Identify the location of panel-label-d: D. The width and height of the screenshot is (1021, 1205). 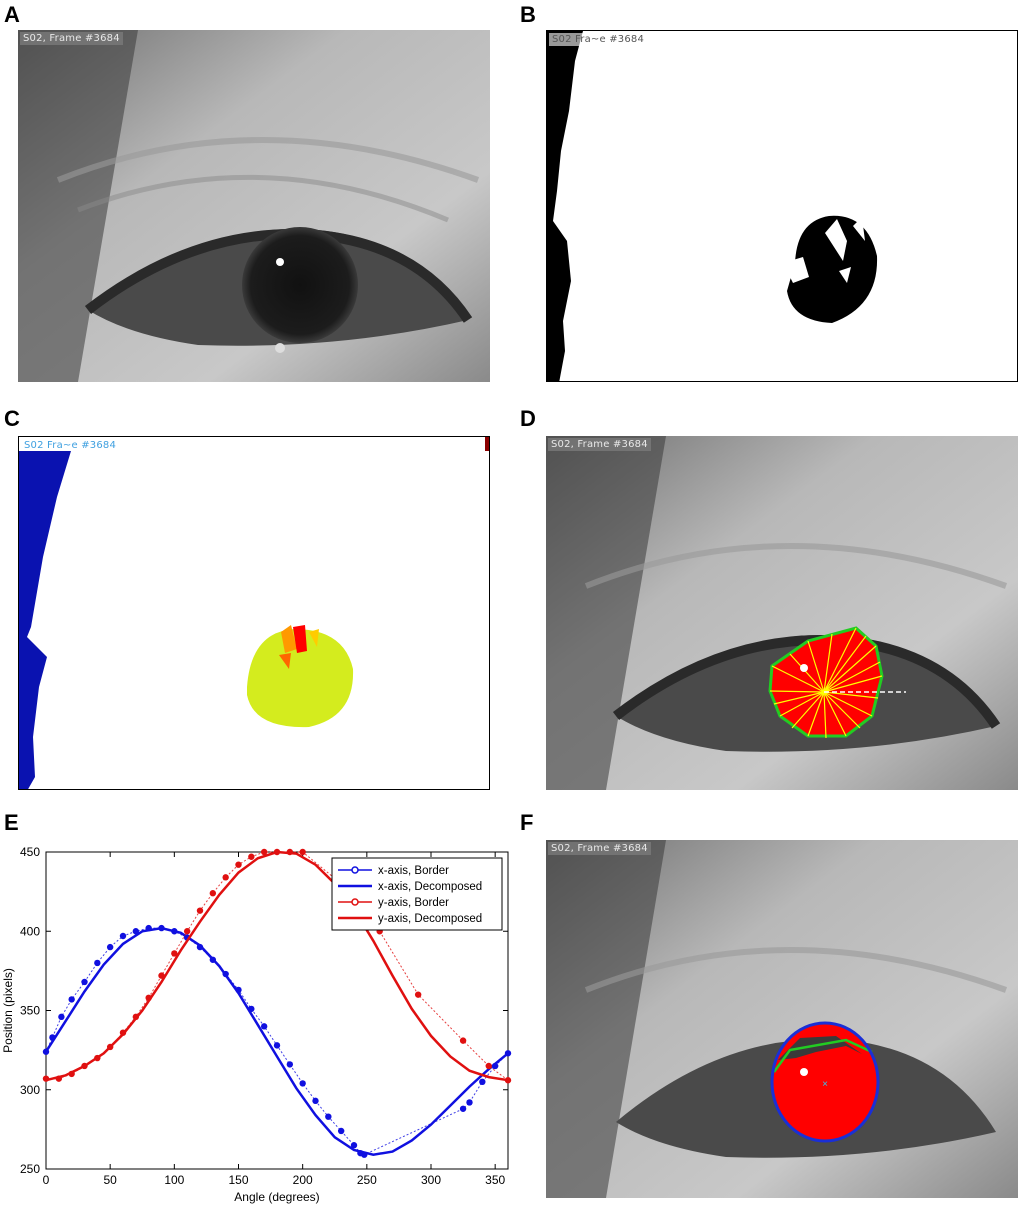
(528, 418).